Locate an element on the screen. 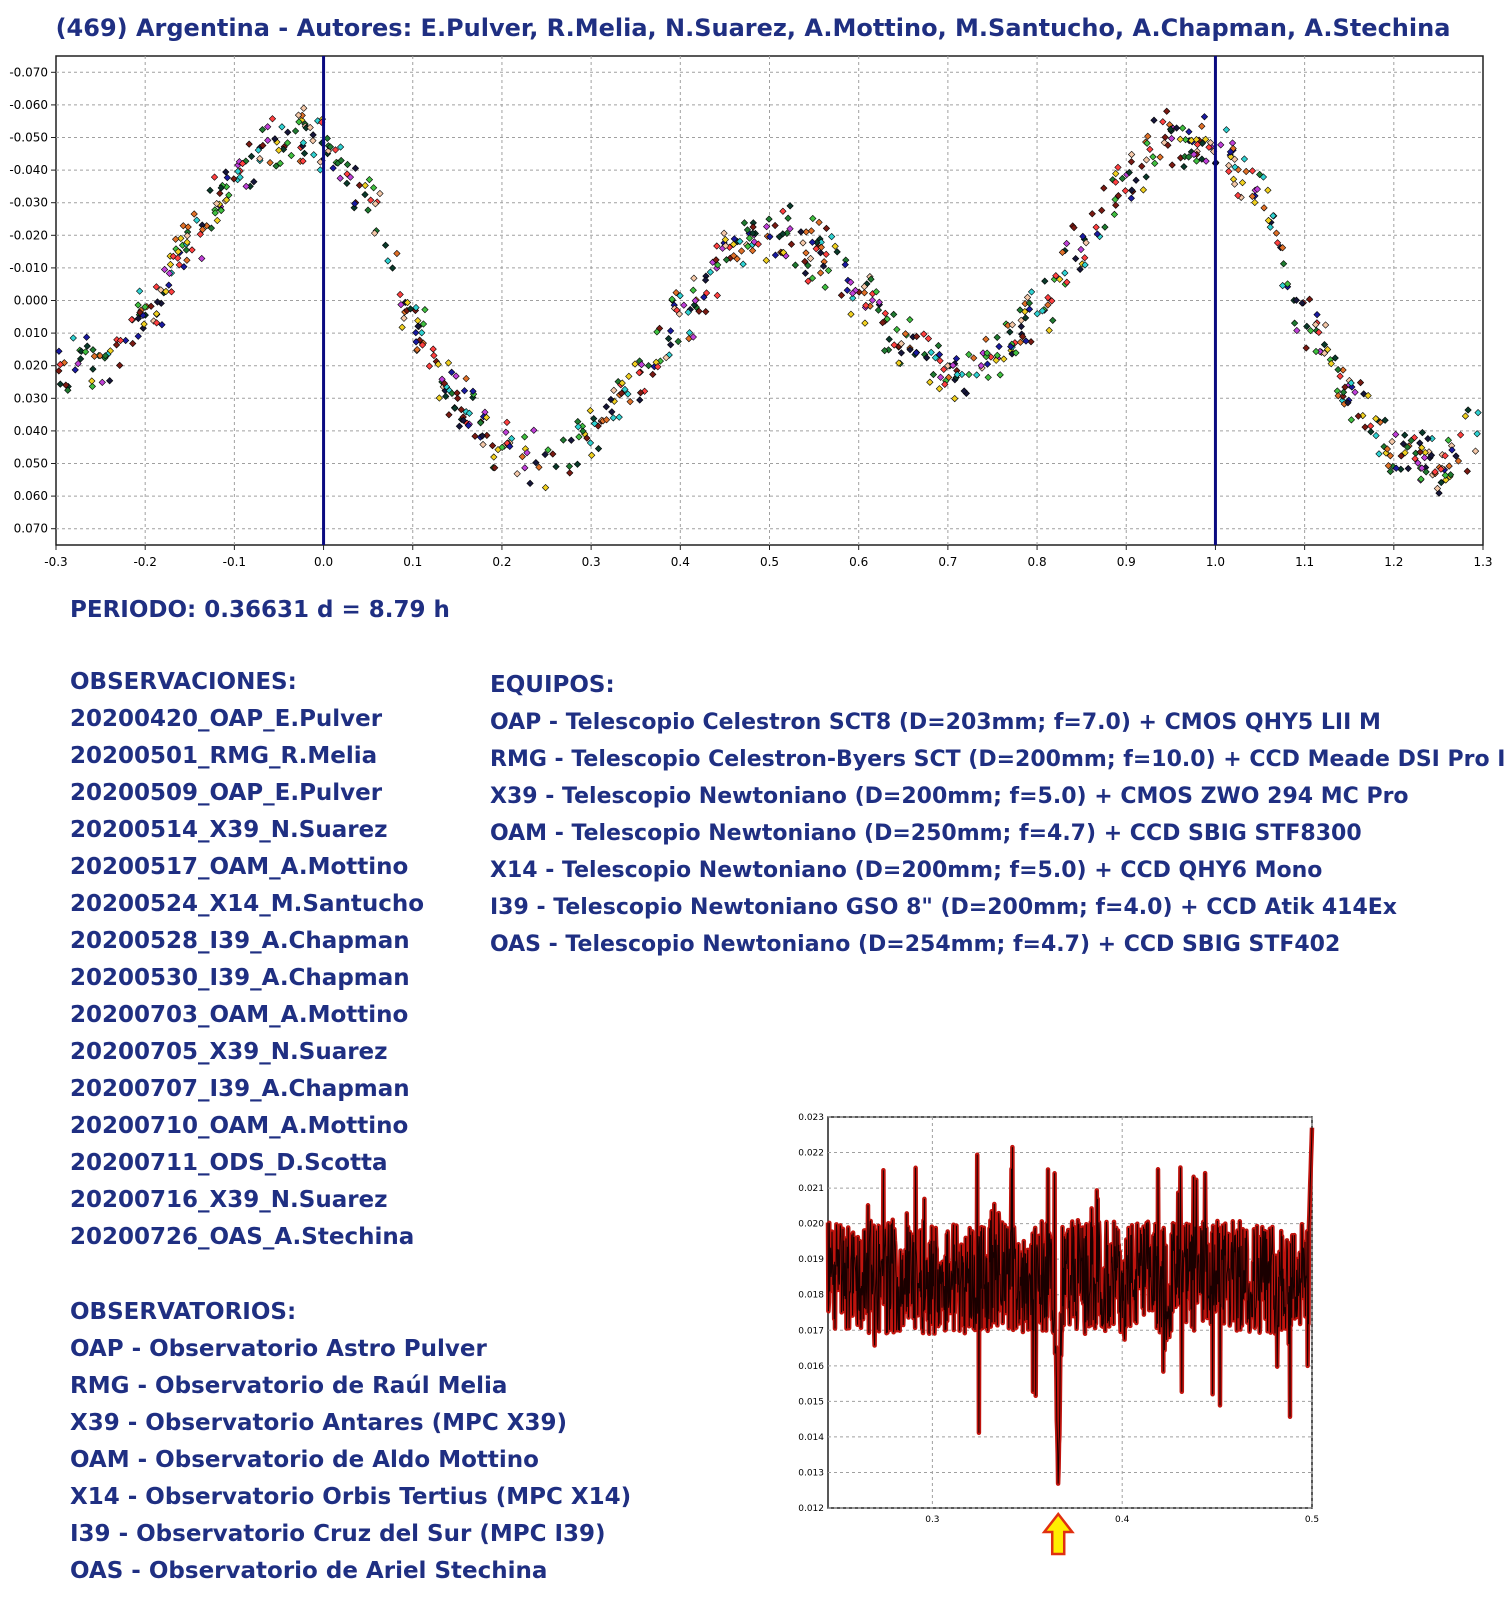 Image resolution: width=1506 pixels, height=1617 pixels. observaciones-heading: OBSERVACIONES: is located at coordinates (183, 682).